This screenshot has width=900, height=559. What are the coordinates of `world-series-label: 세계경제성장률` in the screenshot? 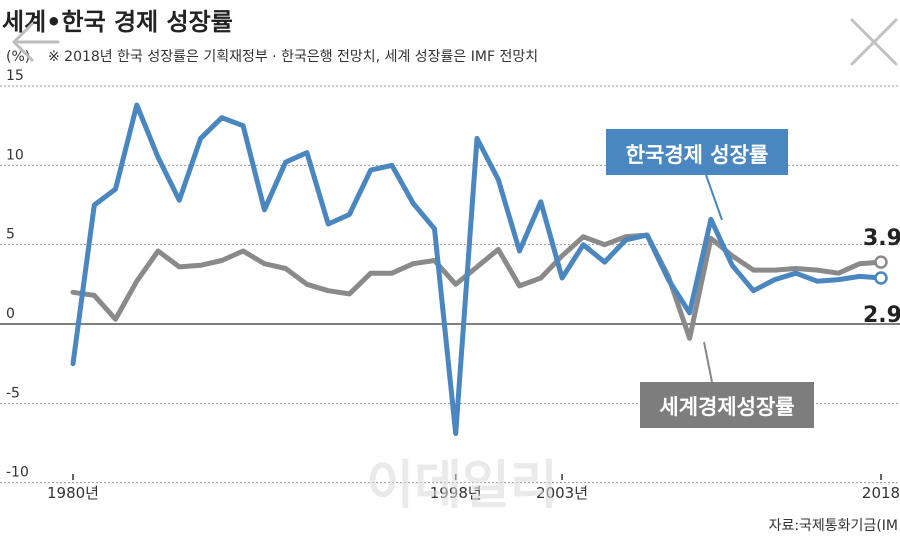 It's located at (726, 407).